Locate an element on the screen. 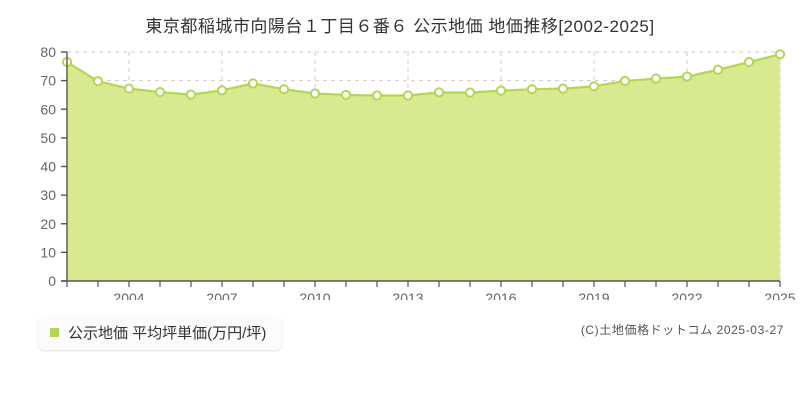 The height and width of the screenshot is (400, 800). y-tick-label: 20 is located at coordinates (48, 224).